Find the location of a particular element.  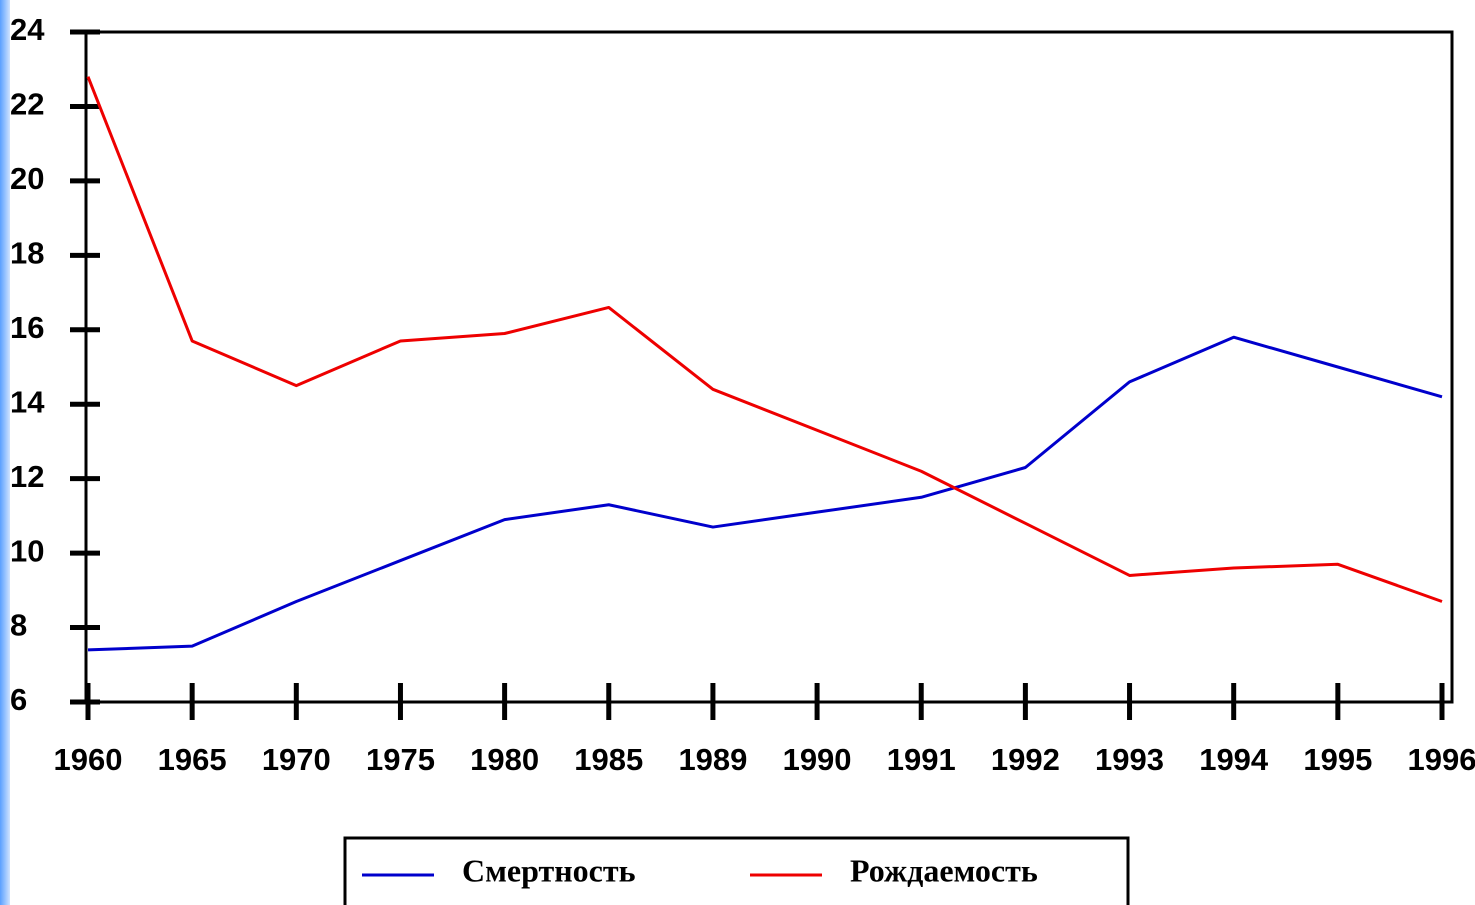

y-tick-label: 22 is located at coordinates (27, 104).